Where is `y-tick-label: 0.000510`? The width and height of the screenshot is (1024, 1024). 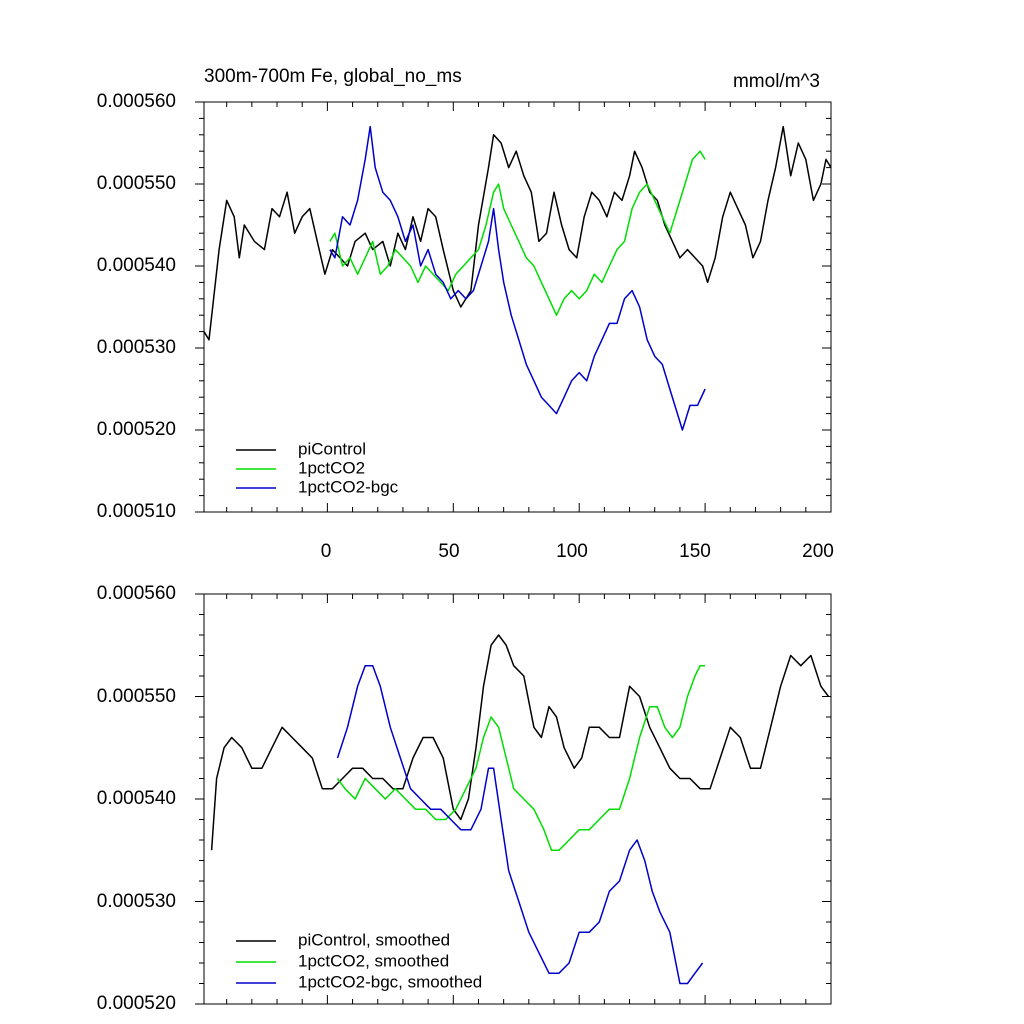
y-tick-label: 0.000510 is located at coordinates (136, 511).